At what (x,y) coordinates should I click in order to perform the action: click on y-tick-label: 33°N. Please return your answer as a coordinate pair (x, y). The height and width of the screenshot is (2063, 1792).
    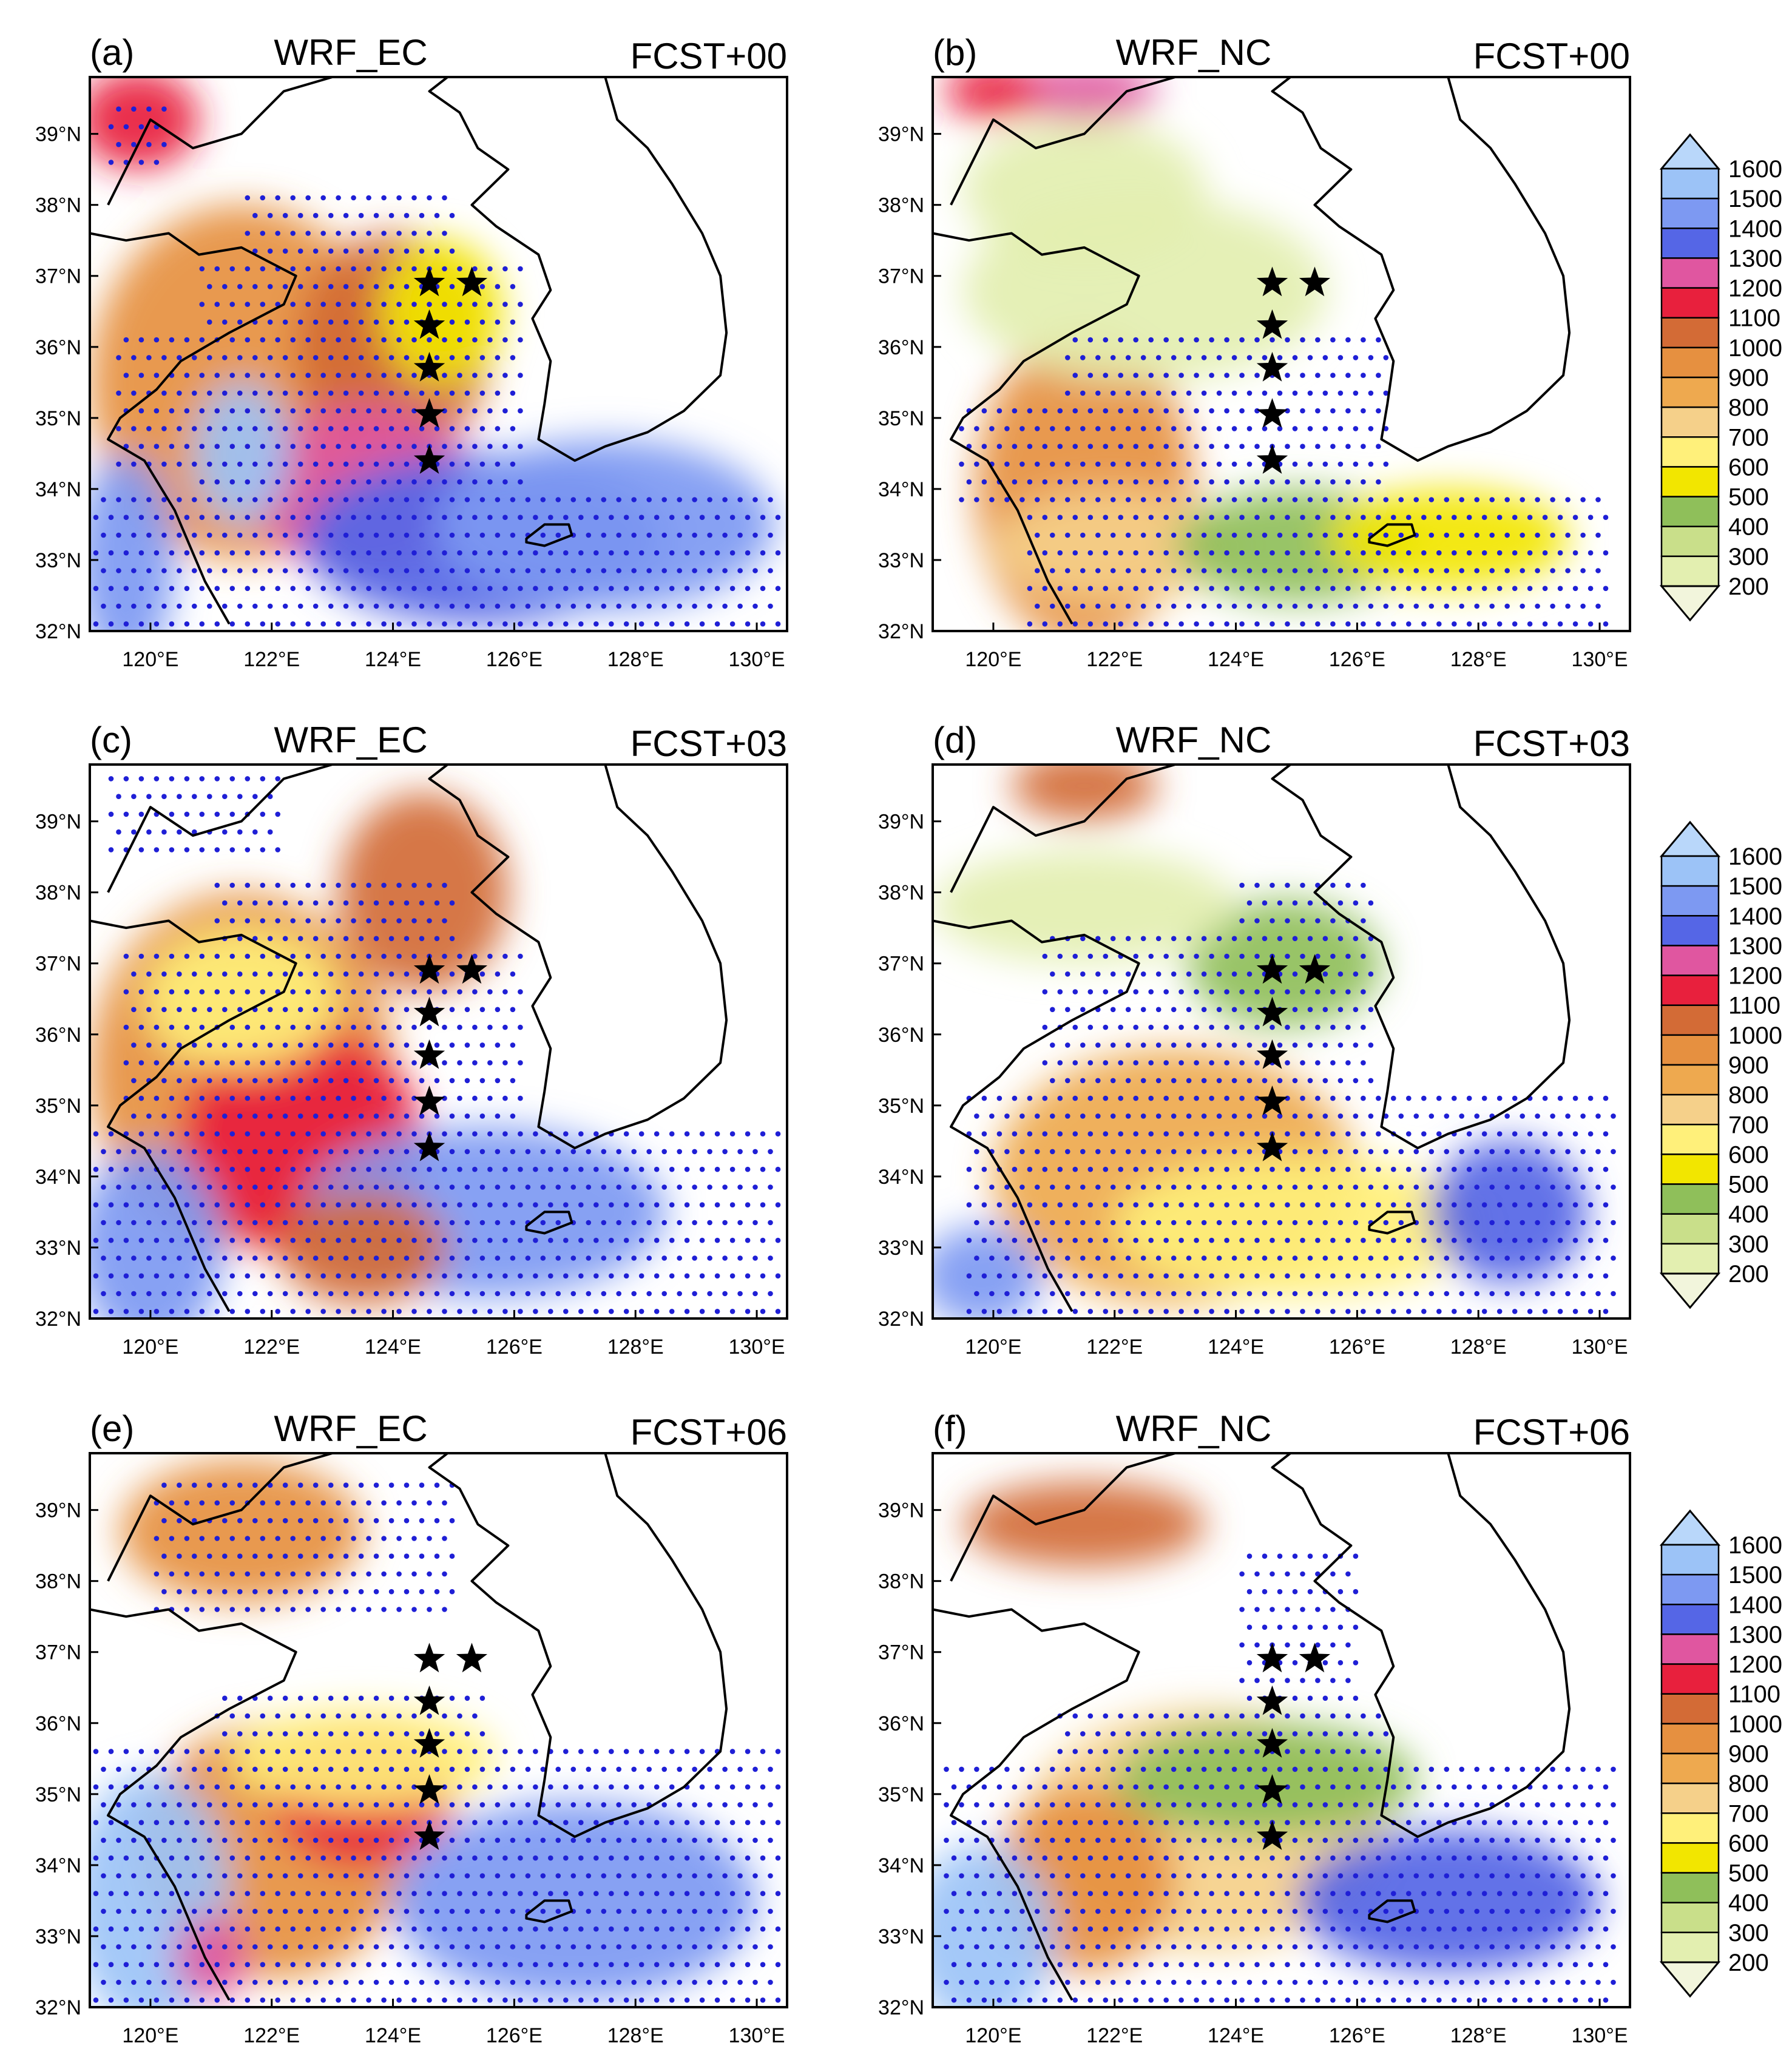
    Looking at the image, I should click on (901, 1249).